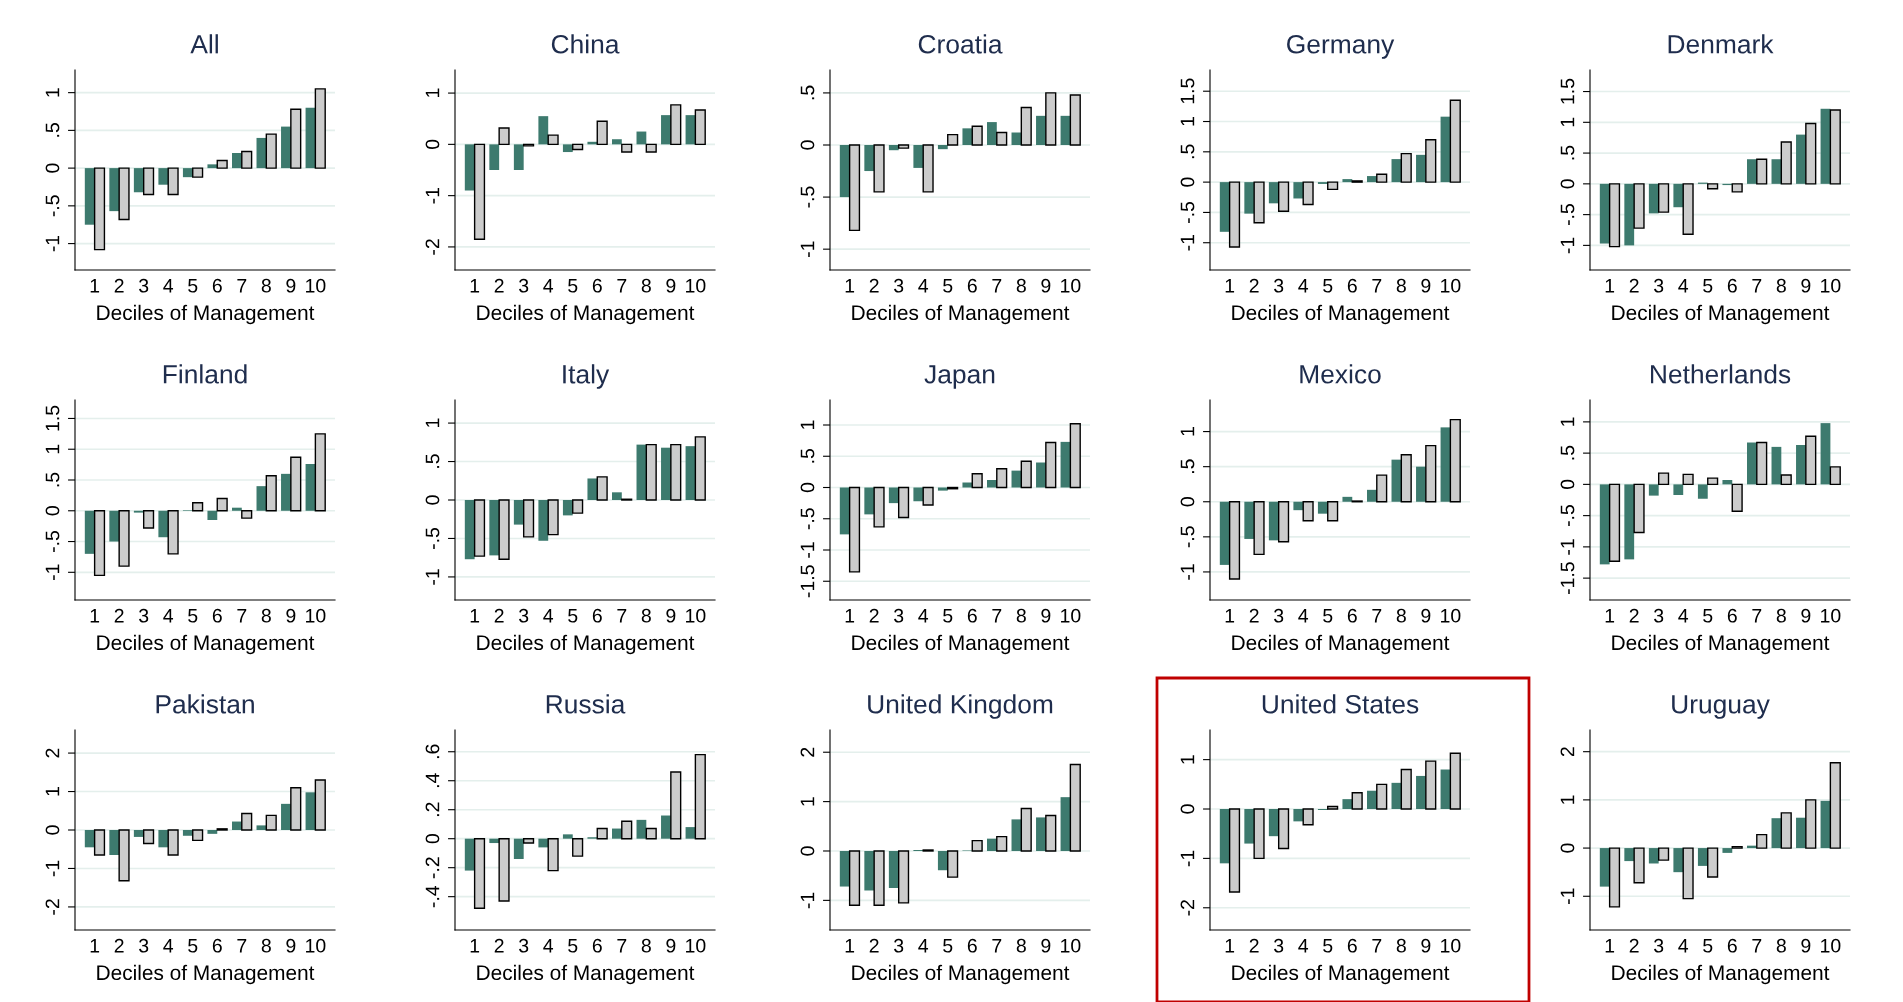 This screenshot has width=1903, height=1002. I want to click on y-tick-label: -.2, so click(432, 868).